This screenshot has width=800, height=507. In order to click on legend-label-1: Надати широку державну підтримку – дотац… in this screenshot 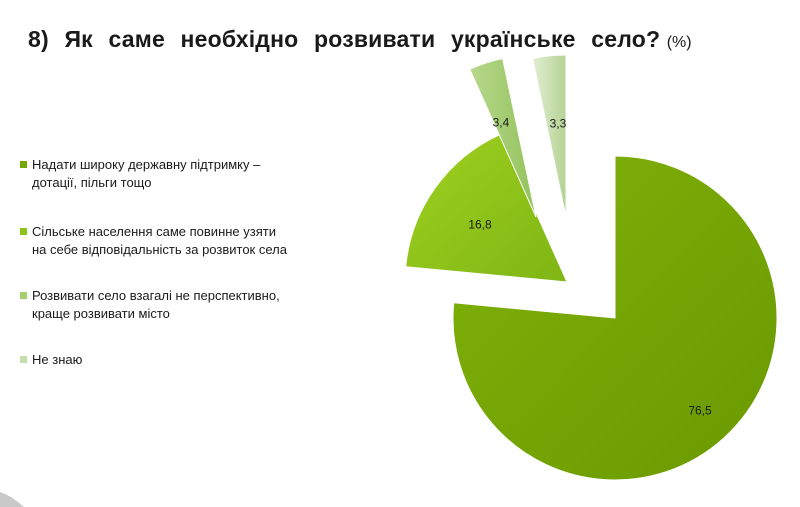, I will do `click(146, 173)`.